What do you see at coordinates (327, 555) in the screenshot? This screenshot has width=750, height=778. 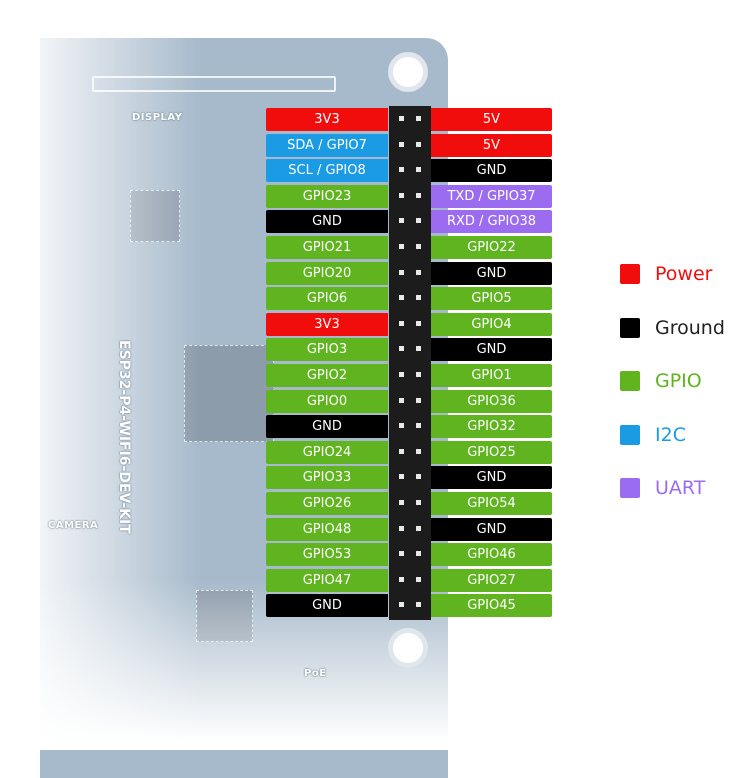 I see `pin-label-left: GPIO53` at bounding box center [327, 555].